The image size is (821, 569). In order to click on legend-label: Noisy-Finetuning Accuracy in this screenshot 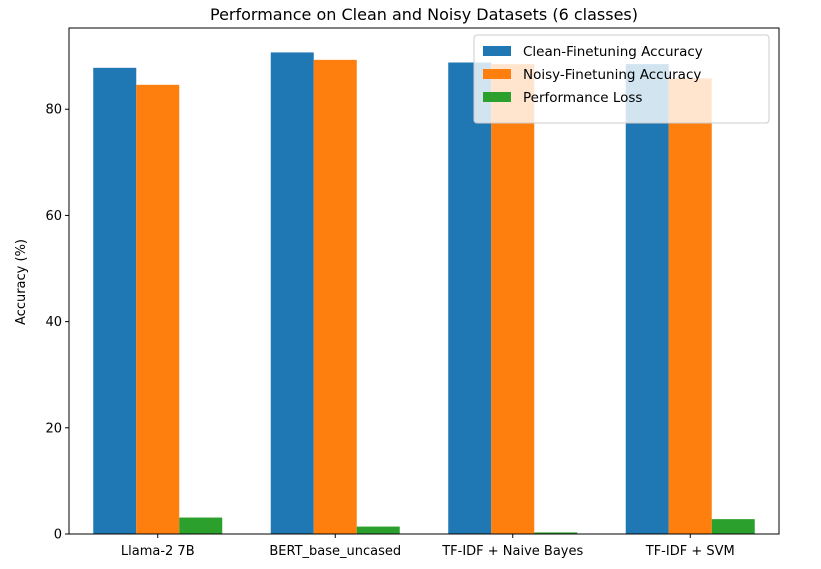, I will do `click(612, 75)`.